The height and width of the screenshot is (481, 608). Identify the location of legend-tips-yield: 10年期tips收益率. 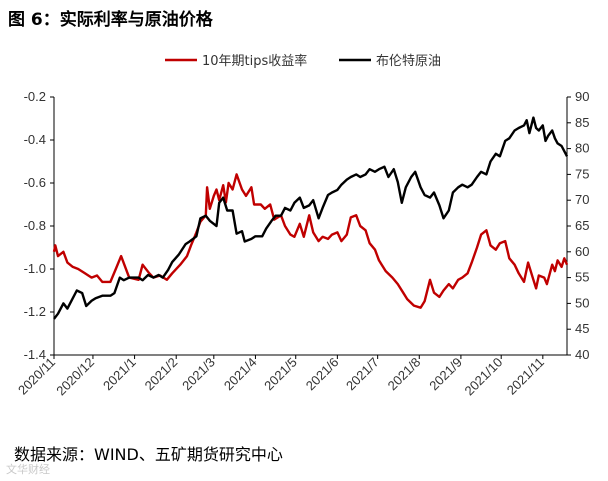
(236, 61).